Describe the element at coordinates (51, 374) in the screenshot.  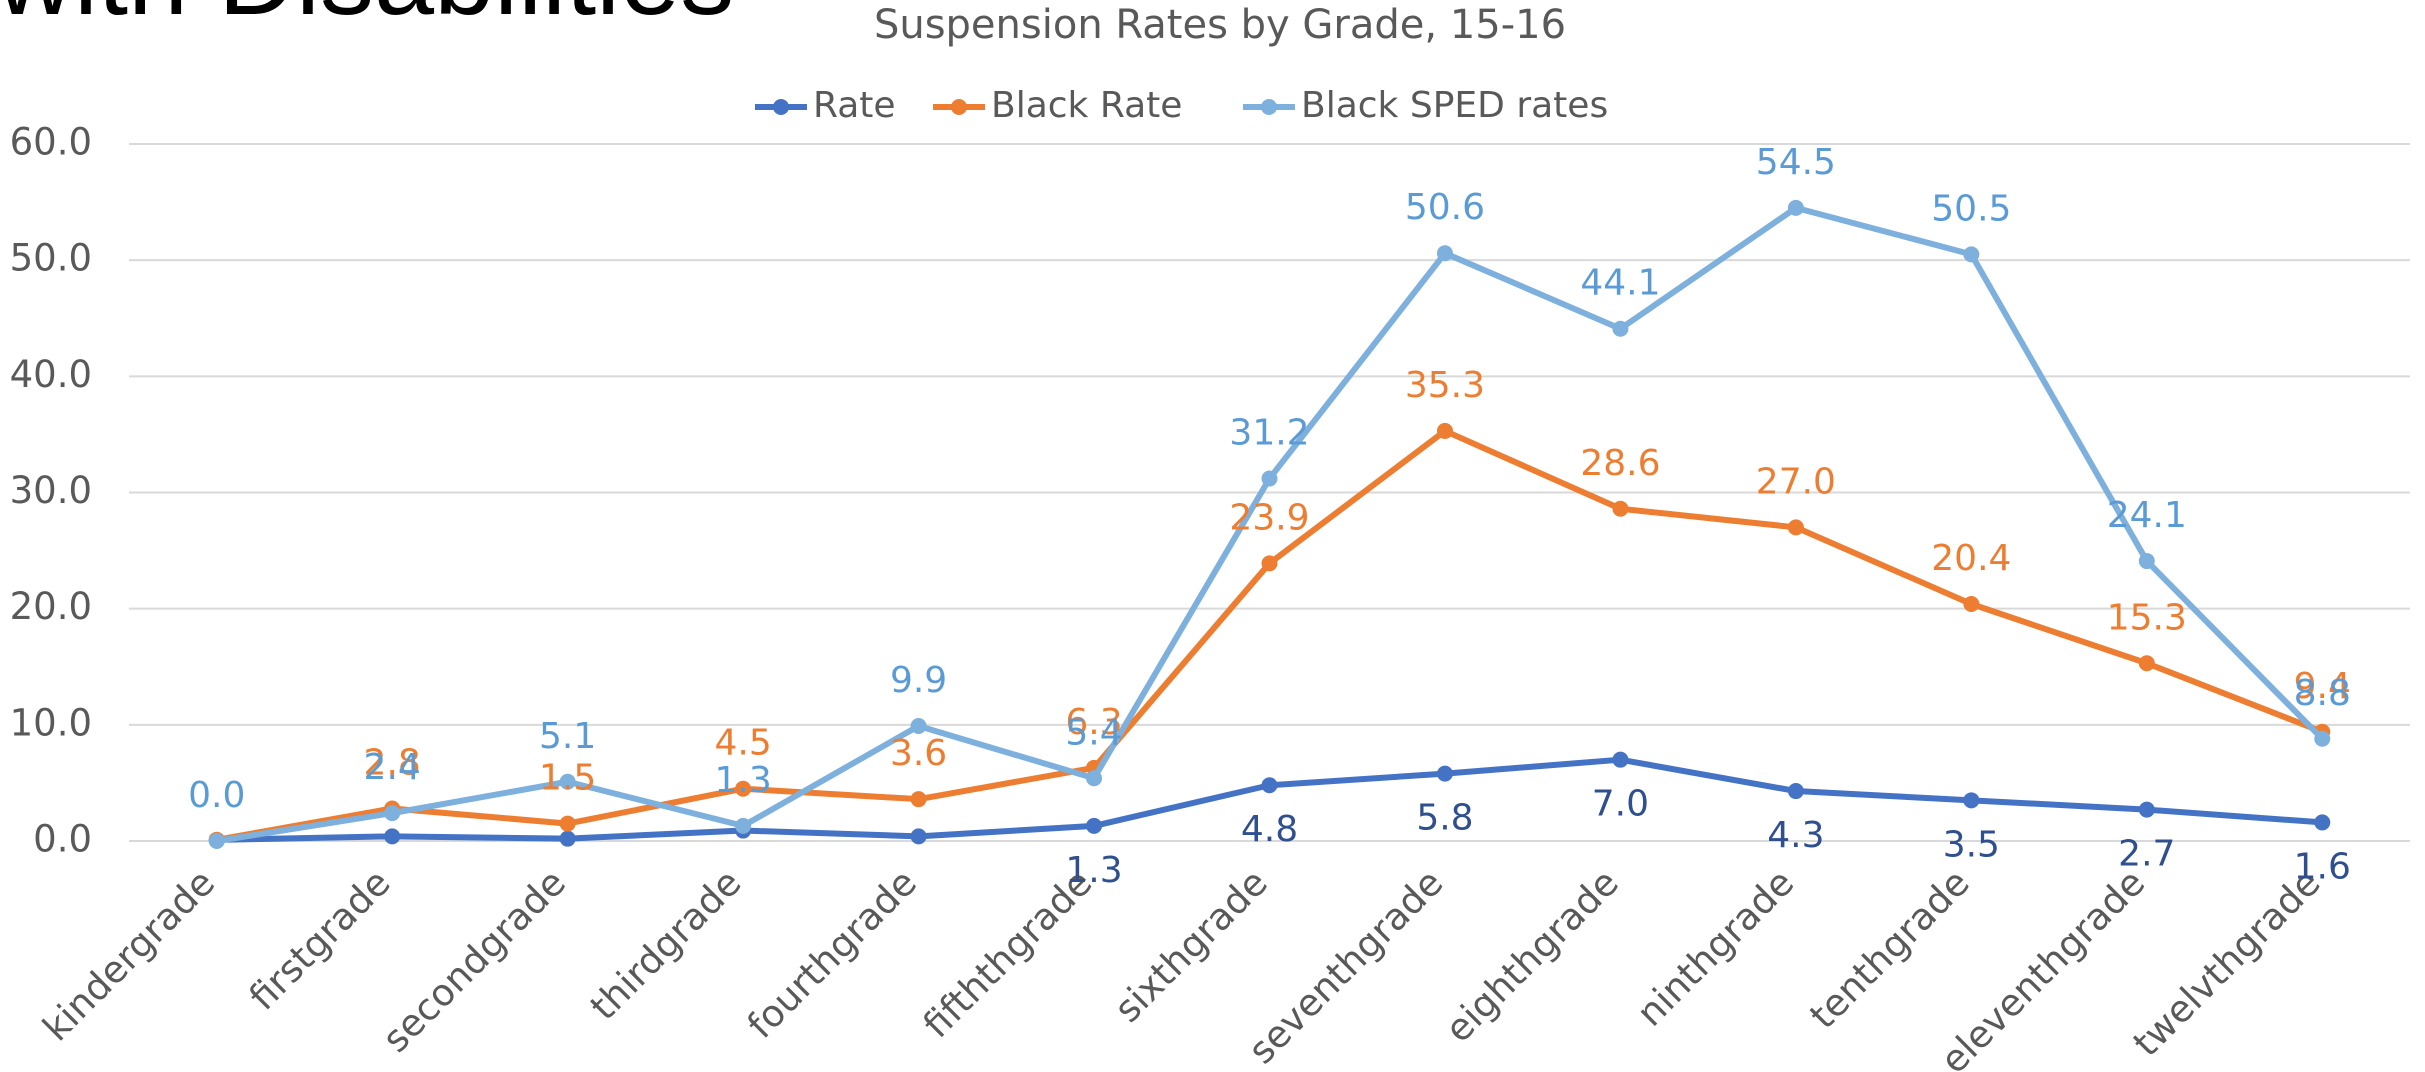
I see `y-tick-label: 40.0` at that location.